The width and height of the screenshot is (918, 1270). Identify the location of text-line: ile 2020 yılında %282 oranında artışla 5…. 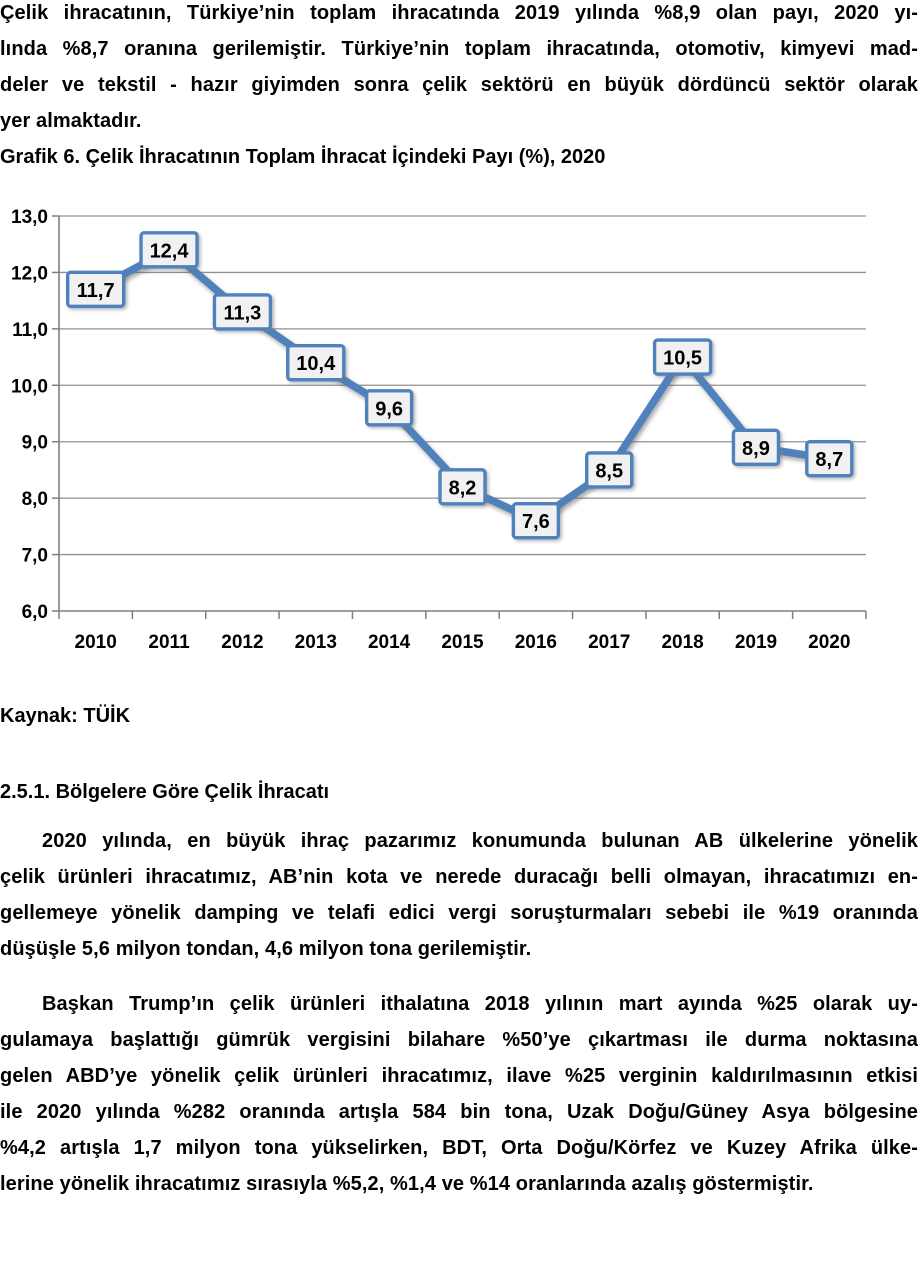
(459, 1112).